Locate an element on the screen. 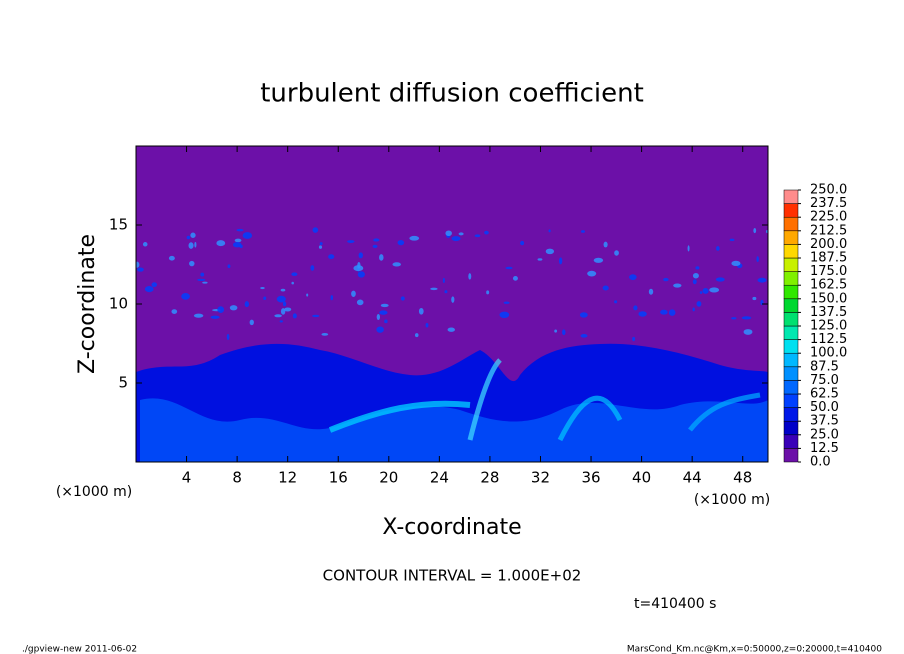 The width and height of the screenshot is (904, 654). x-tick-label: 48 is located at coordinates (742, 478).